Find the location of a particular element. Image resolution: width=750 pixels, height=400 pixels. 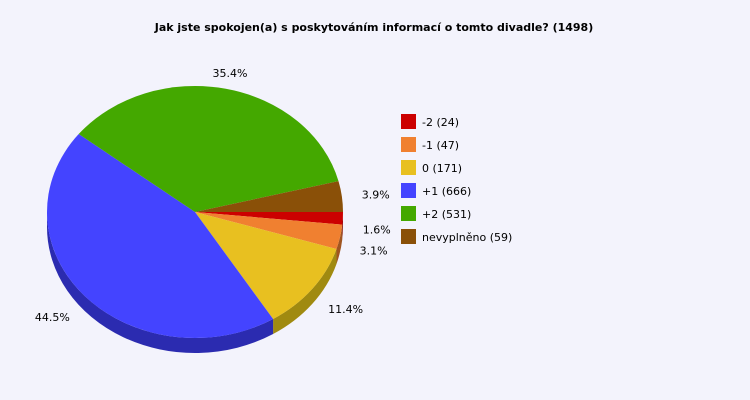

percent-label-3: 44.5% is located at coordinates (52, 317).